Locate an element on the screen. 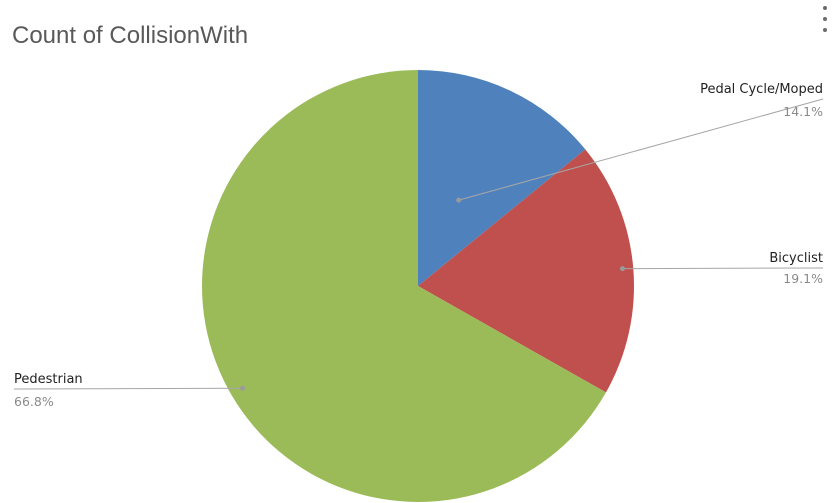 Image resolution: width=837 pixels, height=503 pixels. slice-percent-label: 14.1% is located at coordinates (803, 111).